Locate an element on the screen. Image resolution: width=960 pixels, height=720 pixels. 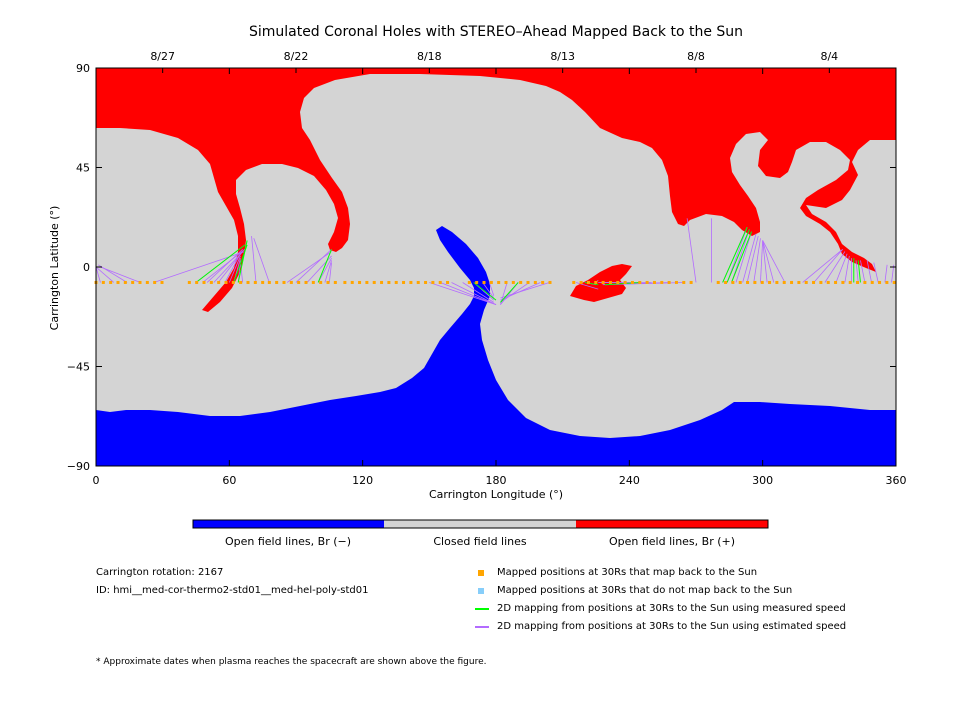
x-tick-label: 360 is located at coordinates (896, 480).